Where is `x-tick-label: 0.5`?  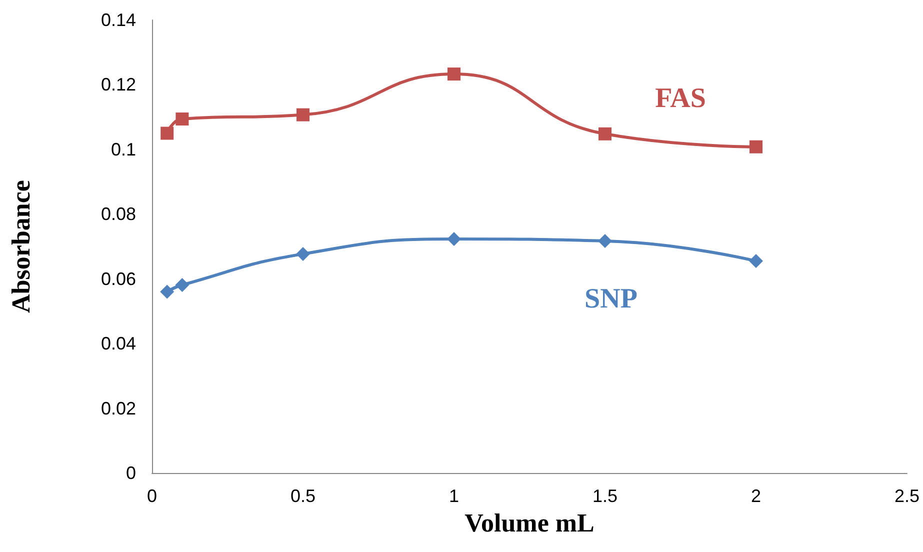
x-tick-label: 0.5 is located at coordinates (303, 496).